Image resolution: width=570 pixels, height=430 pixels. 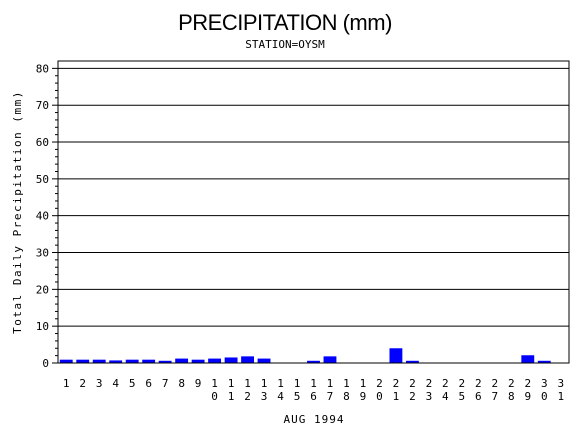 I want to click on y-tick-label: 40, so click(x=42, y=216).